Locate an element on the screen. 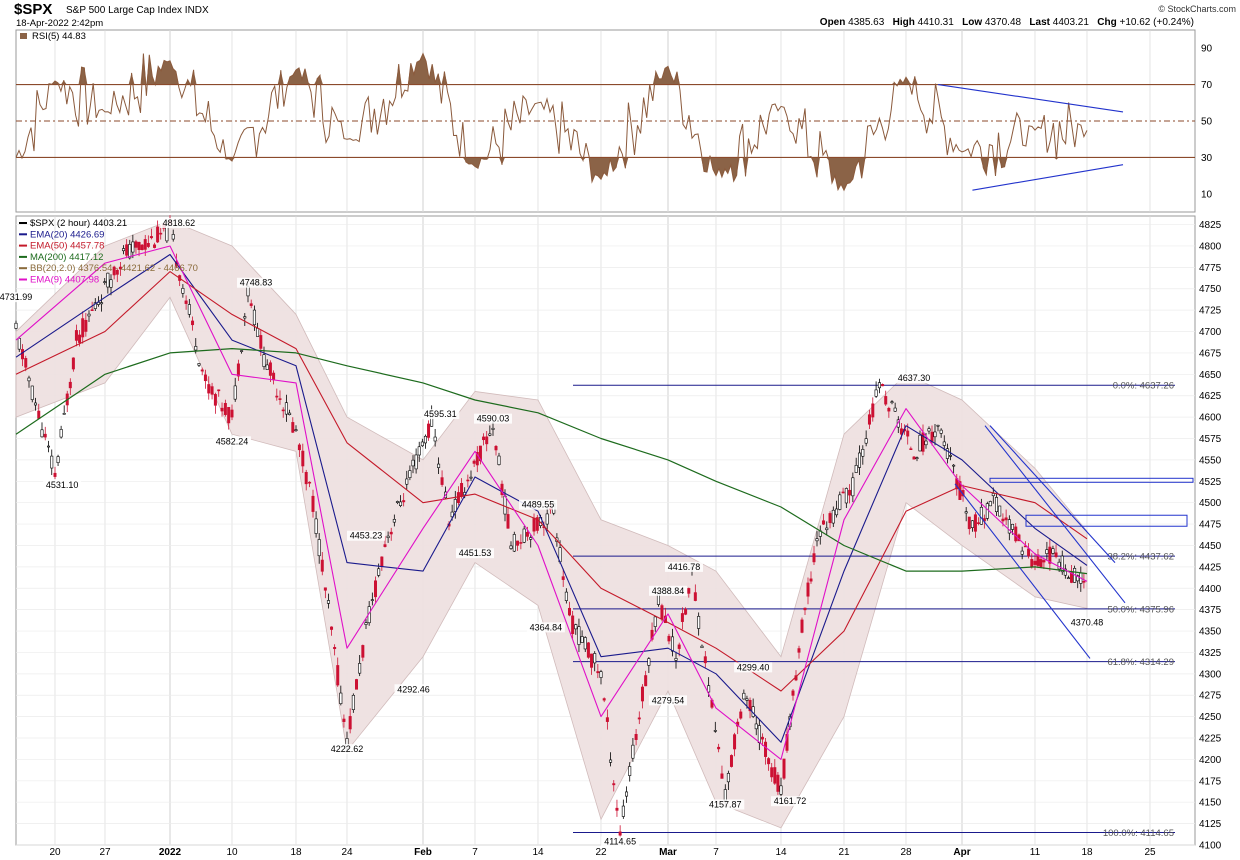  price-legend-item: EMA(50) 4457.78 is located at coordinates (67, 246).